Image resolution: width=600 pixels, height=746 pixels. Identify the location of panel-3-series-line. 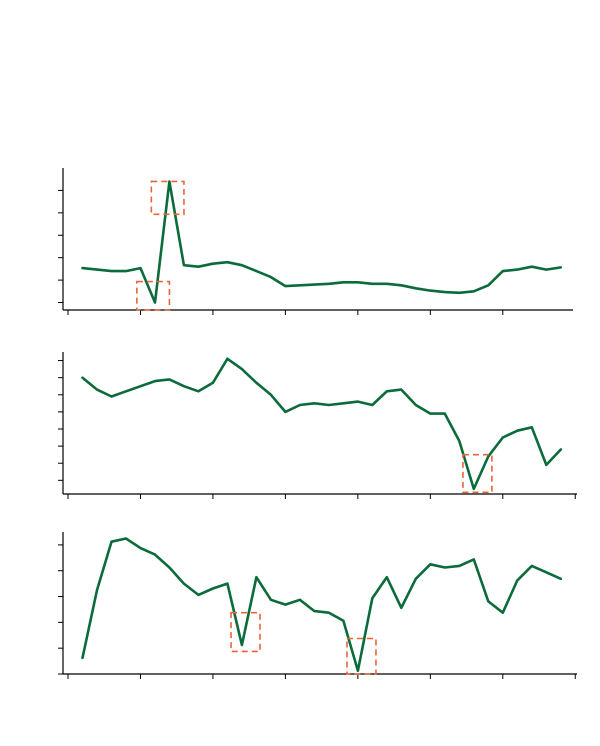
(322, 605).